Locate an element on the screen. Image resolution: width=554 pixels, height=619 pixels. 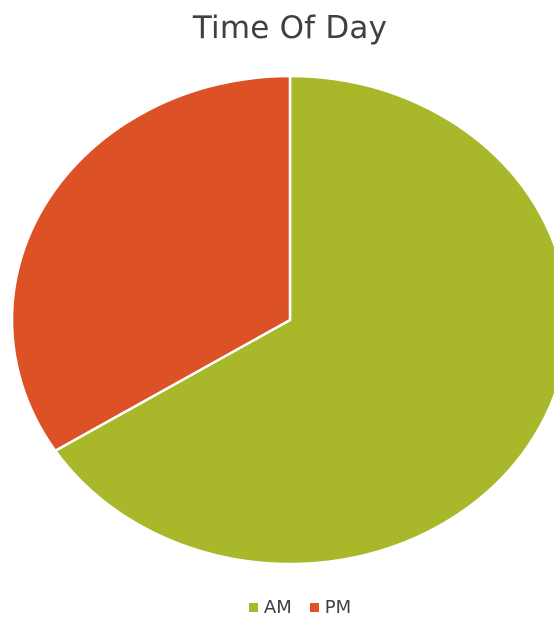
chart-title: Time Of Day is located at coordinates (290, 28).